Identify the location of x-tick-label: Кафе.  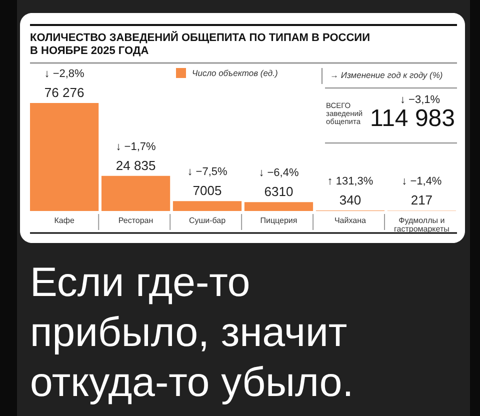
(64, 220).